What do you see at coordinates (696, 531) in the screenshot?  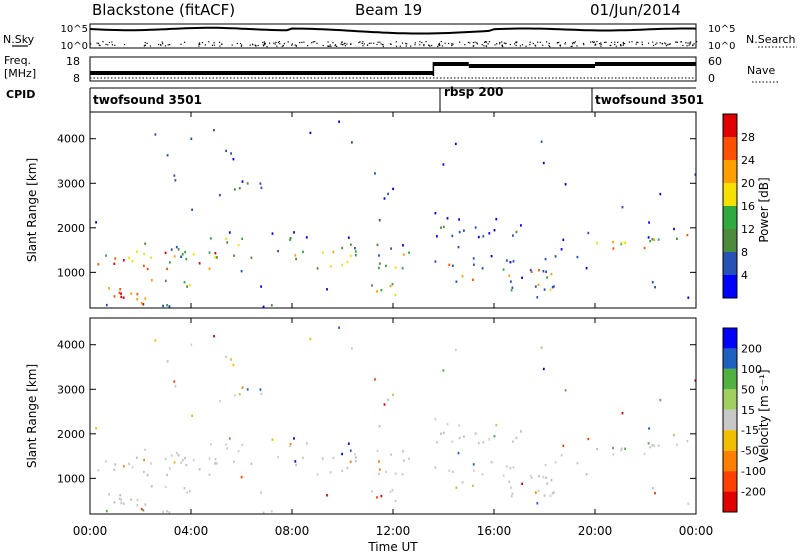 I see `x-tick-label: 00:00` at bounding box center [696, 531].